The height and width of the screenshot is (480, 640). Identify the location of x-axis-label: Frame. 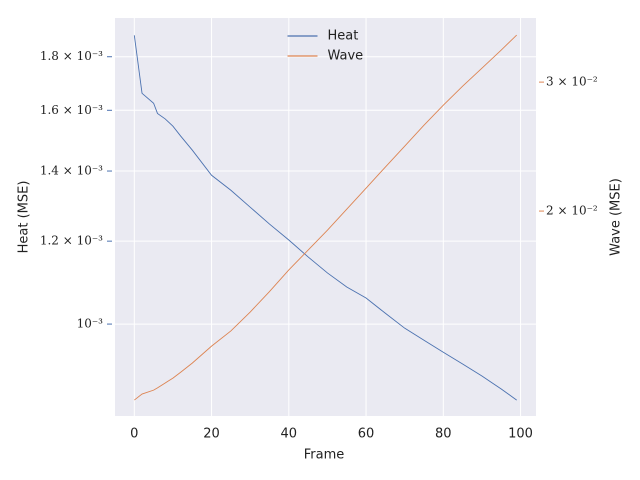
(324, 455).